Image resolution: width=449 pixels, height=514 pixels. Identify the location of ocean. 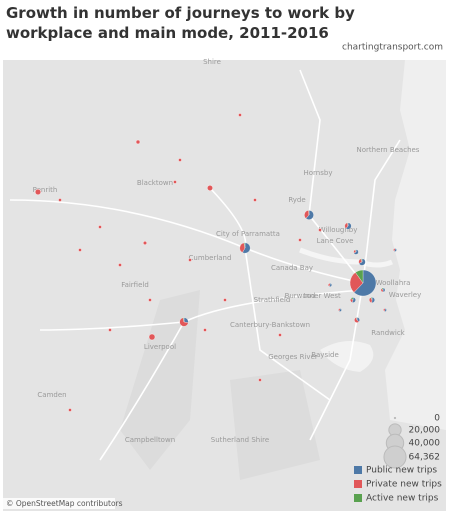
(415, 245).